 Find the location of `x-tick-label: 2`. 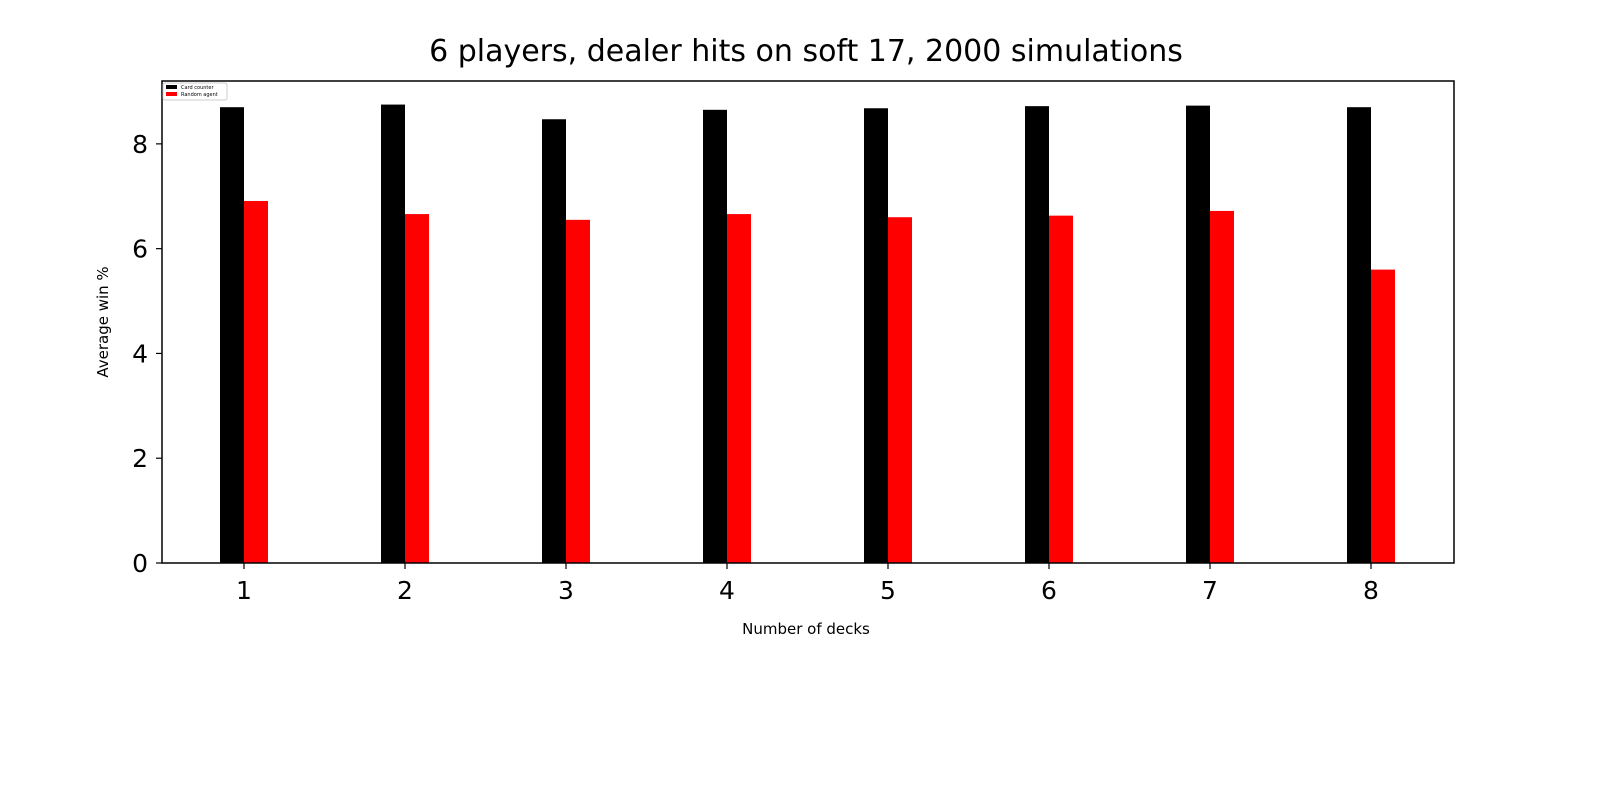

x-tick-label: 2 is located at coordinates (405, 590).